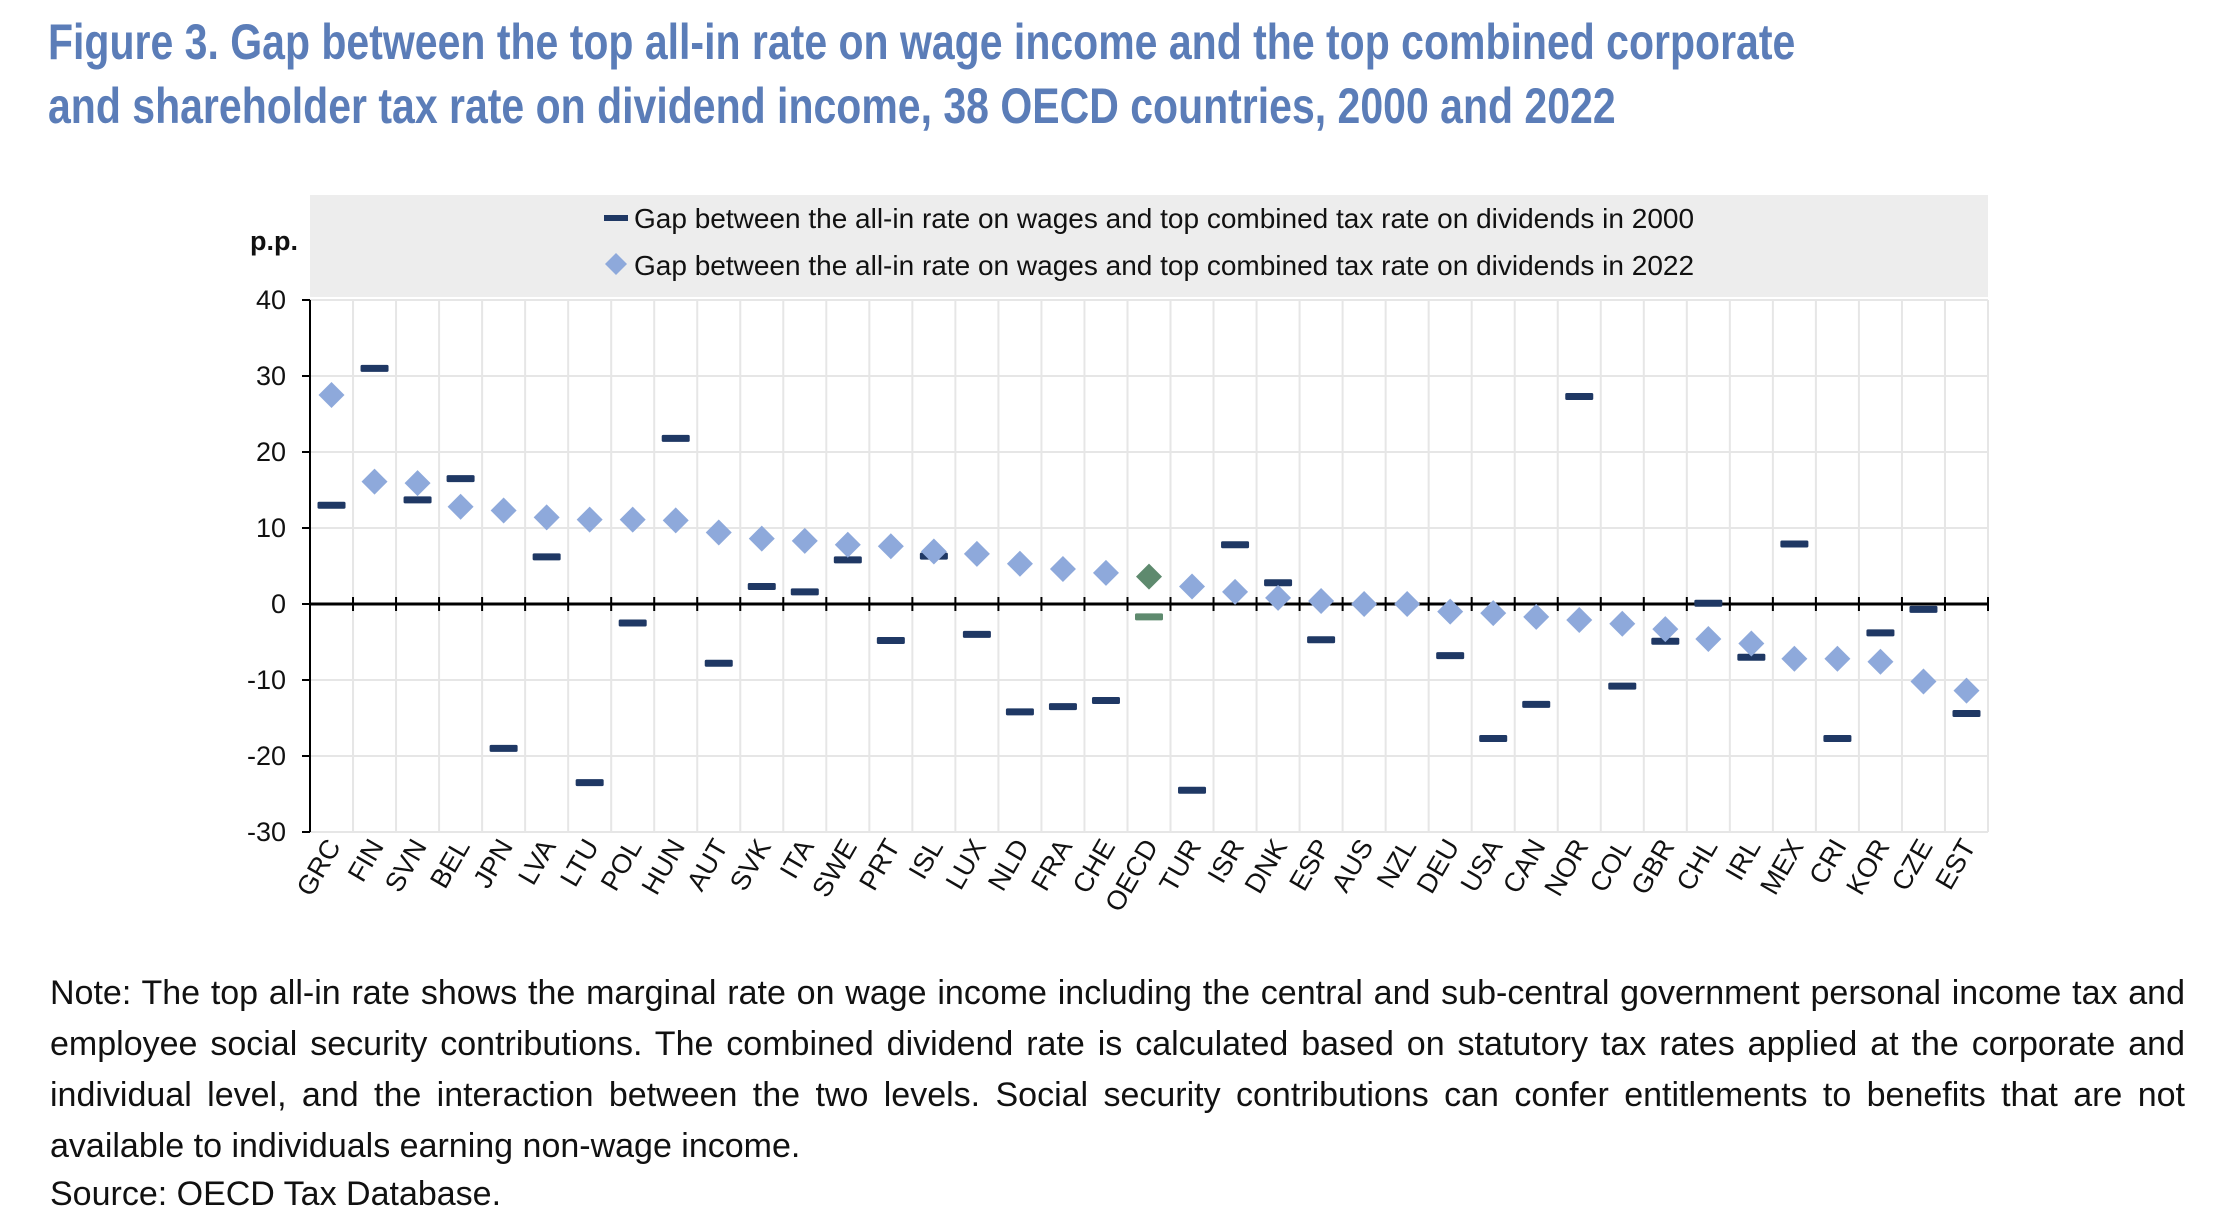  Describe the element at coordinates (278, 604) in the screenshot. I see `y-tick-label: 0` at that location.